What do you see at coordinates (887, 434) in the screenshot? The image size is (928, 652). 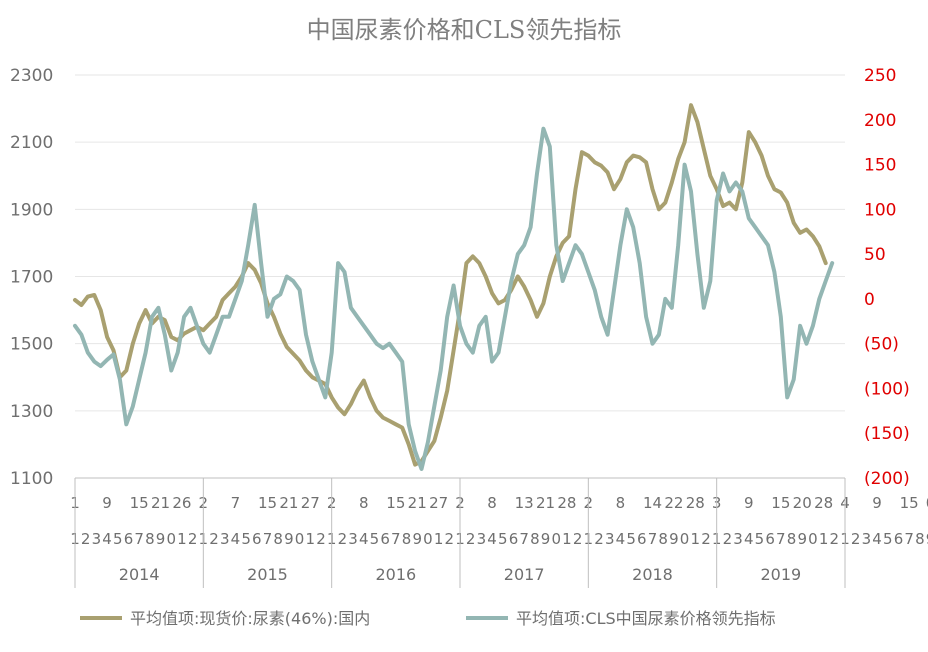 I see `right-tick-label: (150)` at bounding box center [887, 434].